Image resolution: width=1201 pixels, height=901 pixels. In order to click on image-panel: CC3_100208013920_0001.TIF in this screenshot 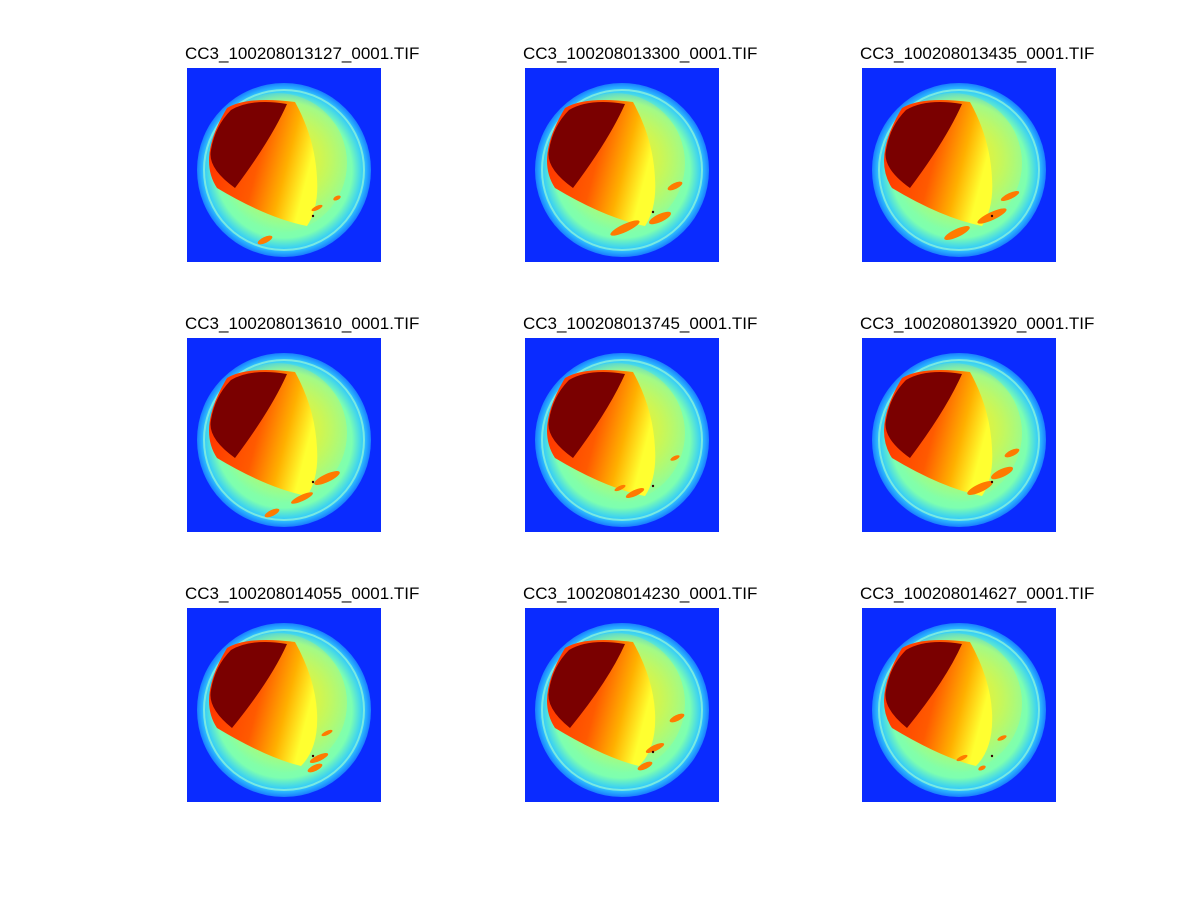, I will do `click(977, 429)`.